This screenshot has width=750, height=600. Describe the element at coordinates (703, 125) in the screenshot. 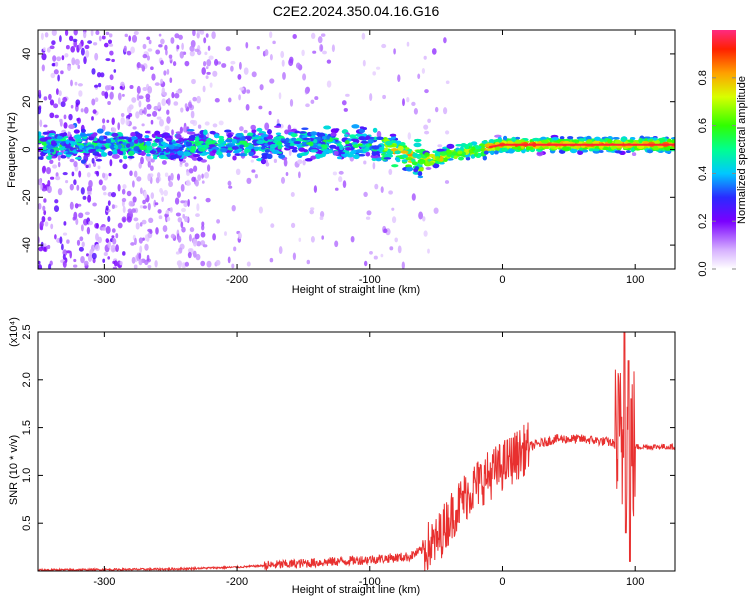

I see `colorbar-tick-label: 0.6` at that location.